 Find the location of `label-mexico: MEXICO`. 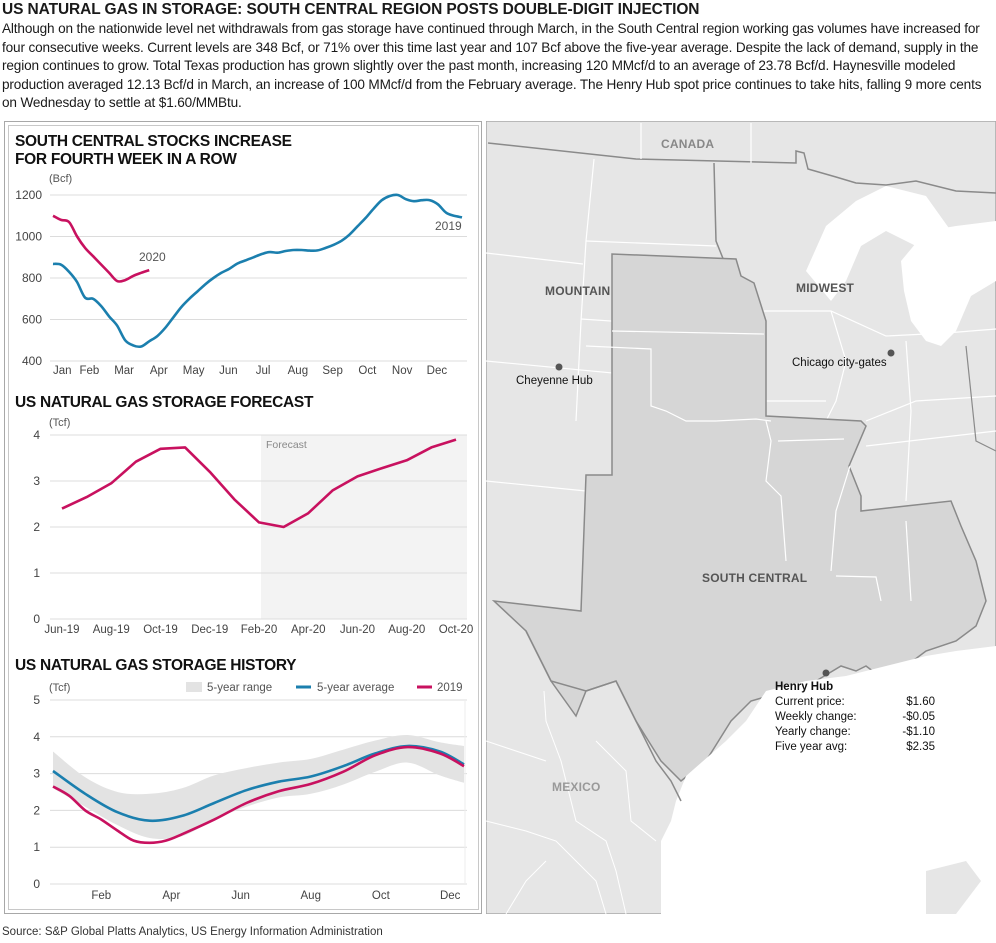

label-mexico: MEXICO is located at coordinates (576, 787).